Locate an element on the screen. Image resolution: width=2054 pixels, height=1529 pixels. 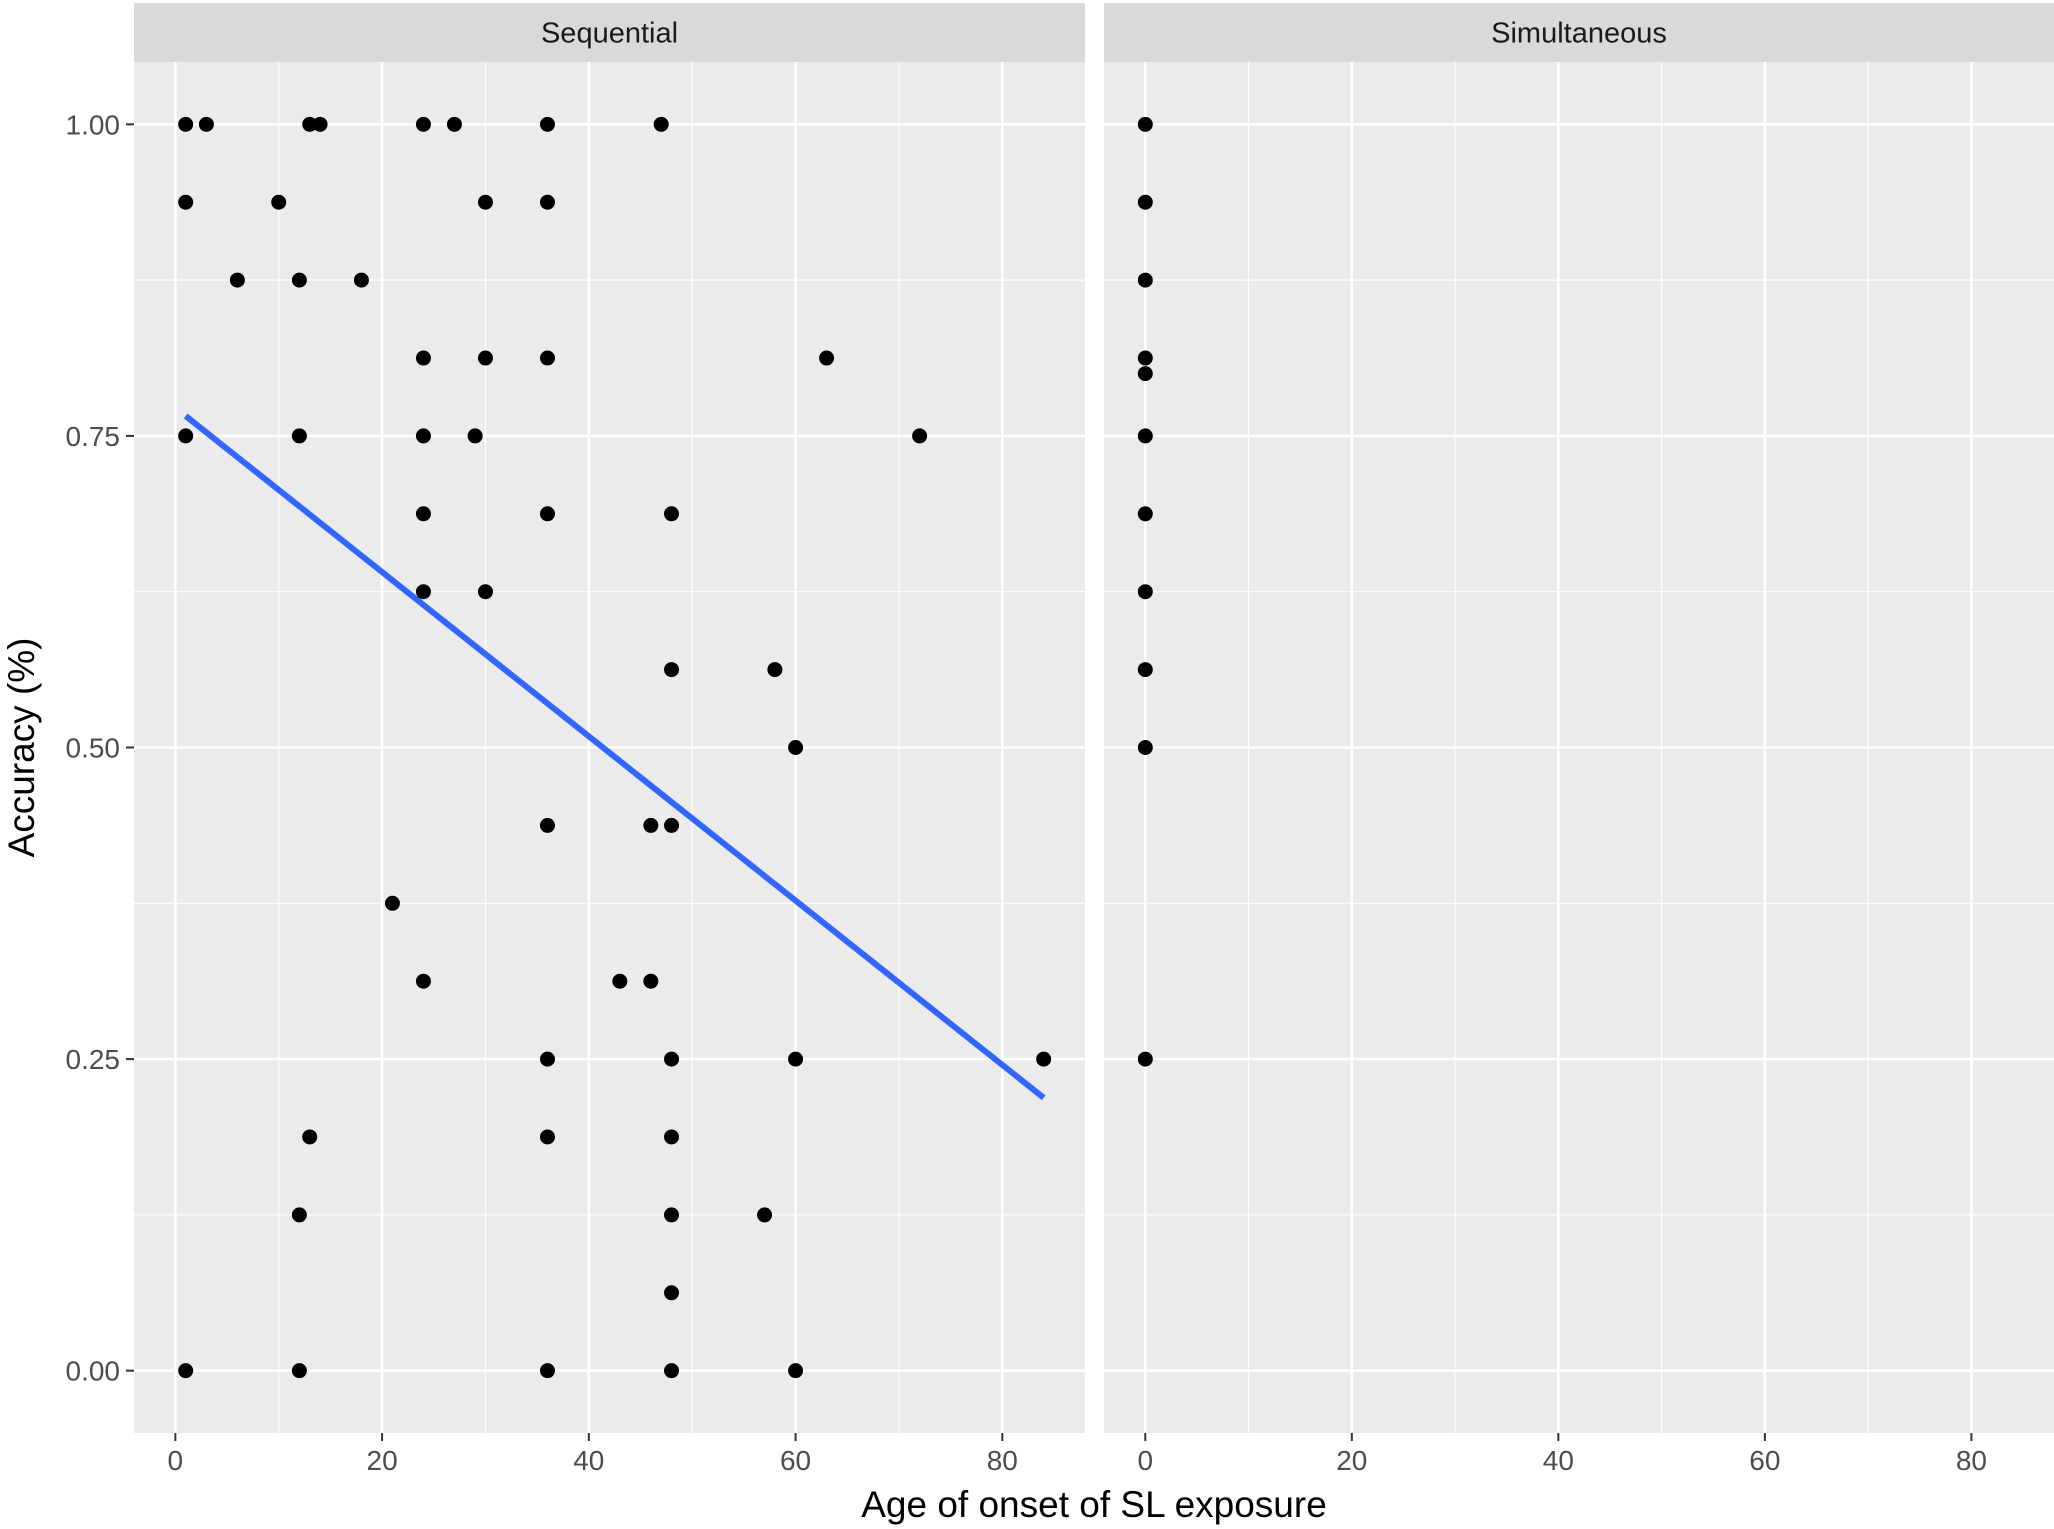
x-axis-title: Age of onset of SL exposure is located at coordinates (1094, 1504).